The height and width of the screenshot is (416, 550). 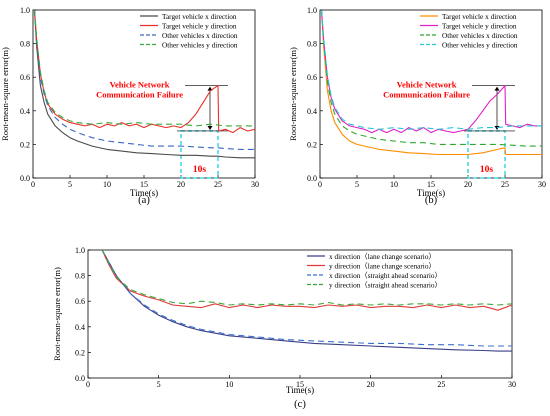 I want to click on panel-label: (c), so click(x=300, y=404).